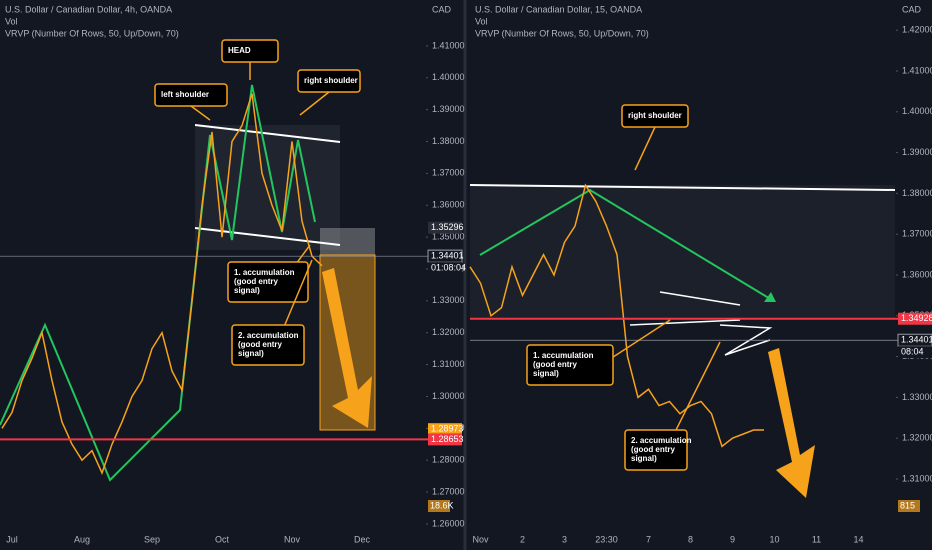  I want to click on annotation: left shoulder, so click(191, 95).